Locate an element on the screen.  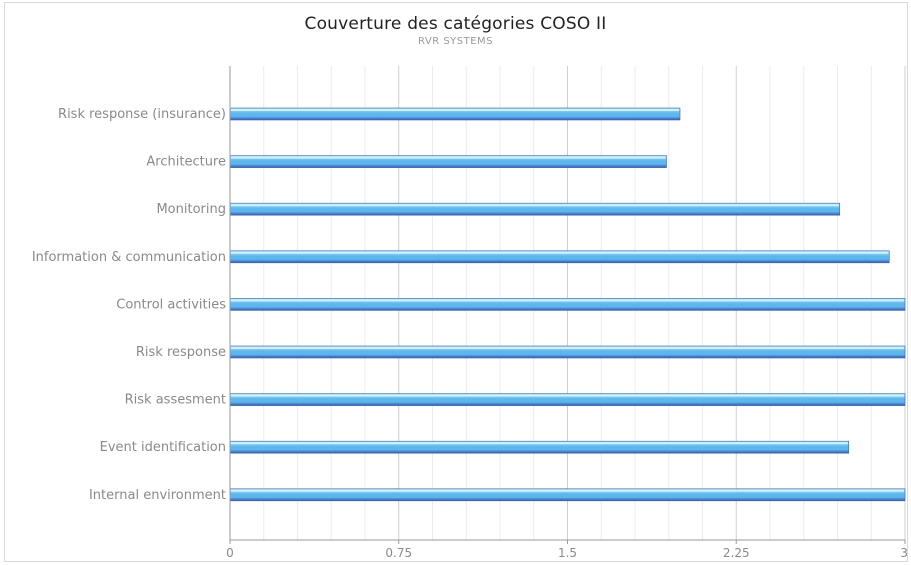
x-tick-label: 0.75 is located at coordinates (398, 553).